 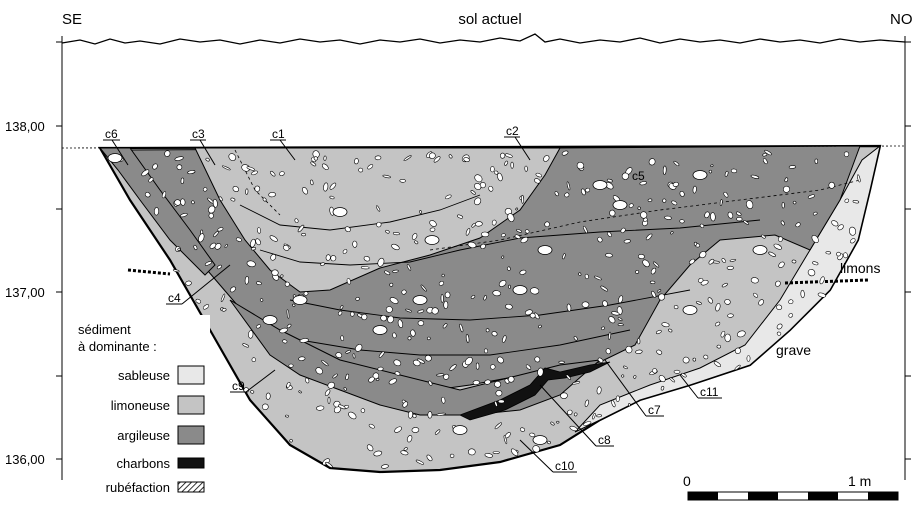 What do you see at coordinates (104, 329) in the screenshot?
I see `legend-title-line1: sédiment` at bounding box center [104, 329].